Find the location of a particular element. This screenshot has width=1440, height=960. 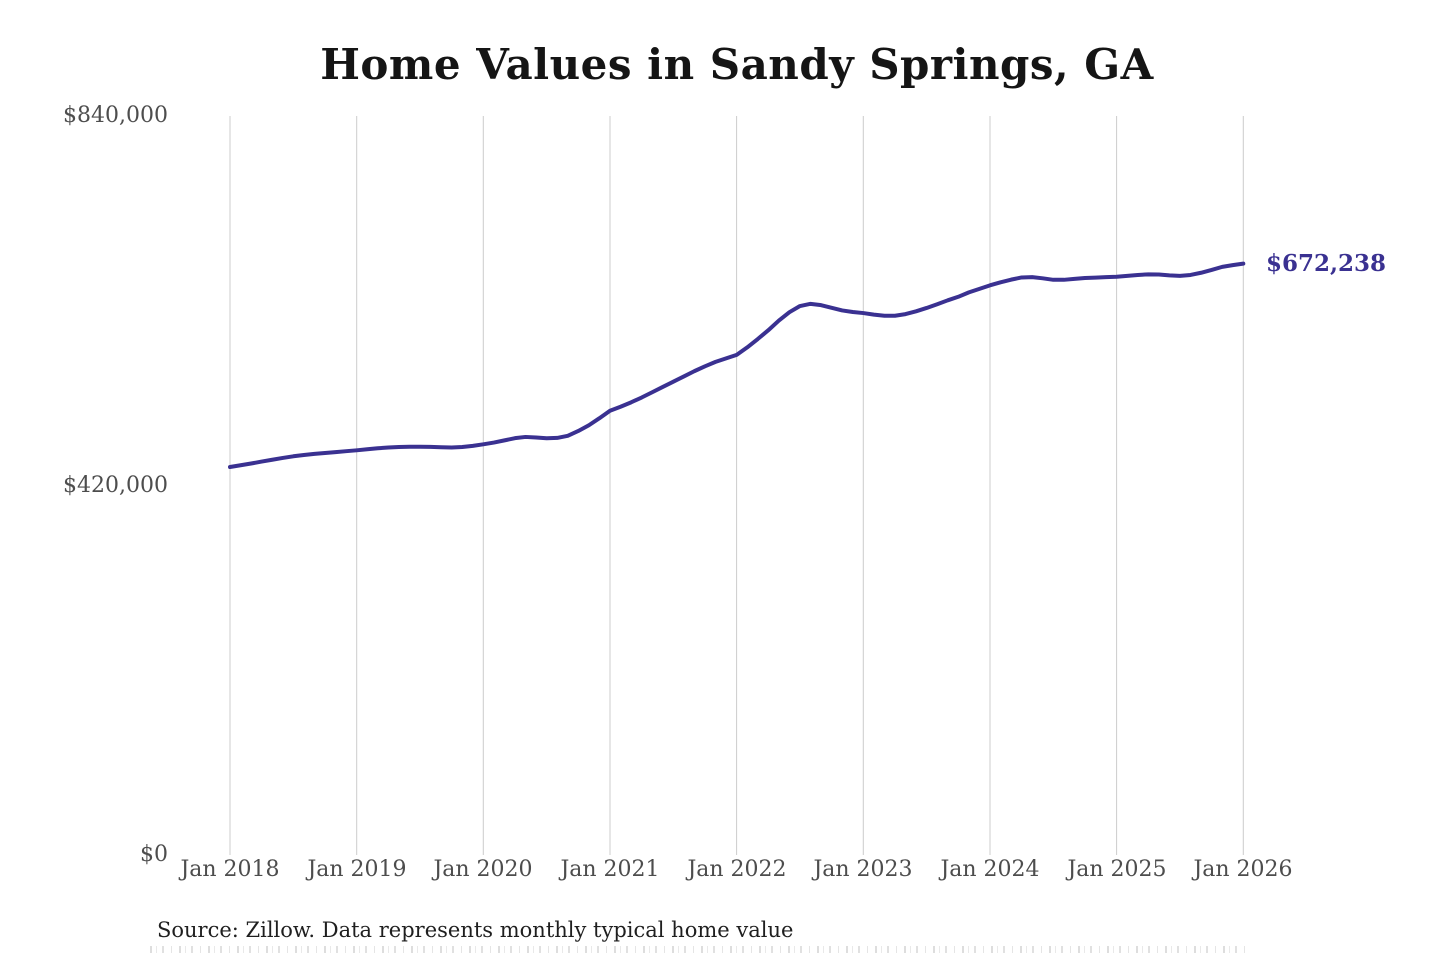

x-tick-label: Jan 2021 is located at coordinates (610, 869).